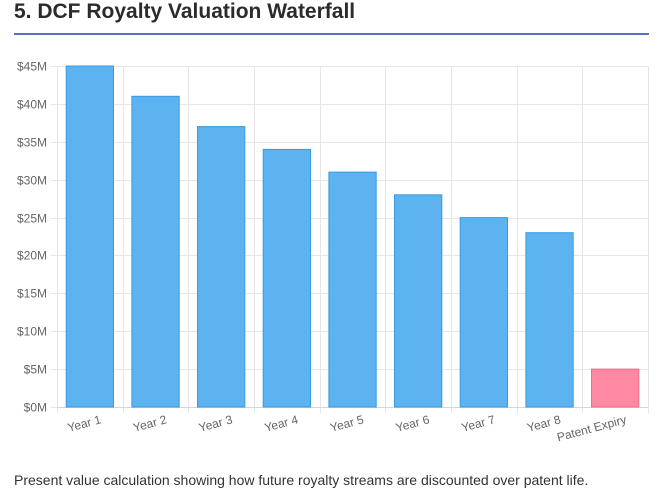 The width and height of the screenshot is (664, 504). I want to click on y-tick-label: $0M, so click(35, 408).